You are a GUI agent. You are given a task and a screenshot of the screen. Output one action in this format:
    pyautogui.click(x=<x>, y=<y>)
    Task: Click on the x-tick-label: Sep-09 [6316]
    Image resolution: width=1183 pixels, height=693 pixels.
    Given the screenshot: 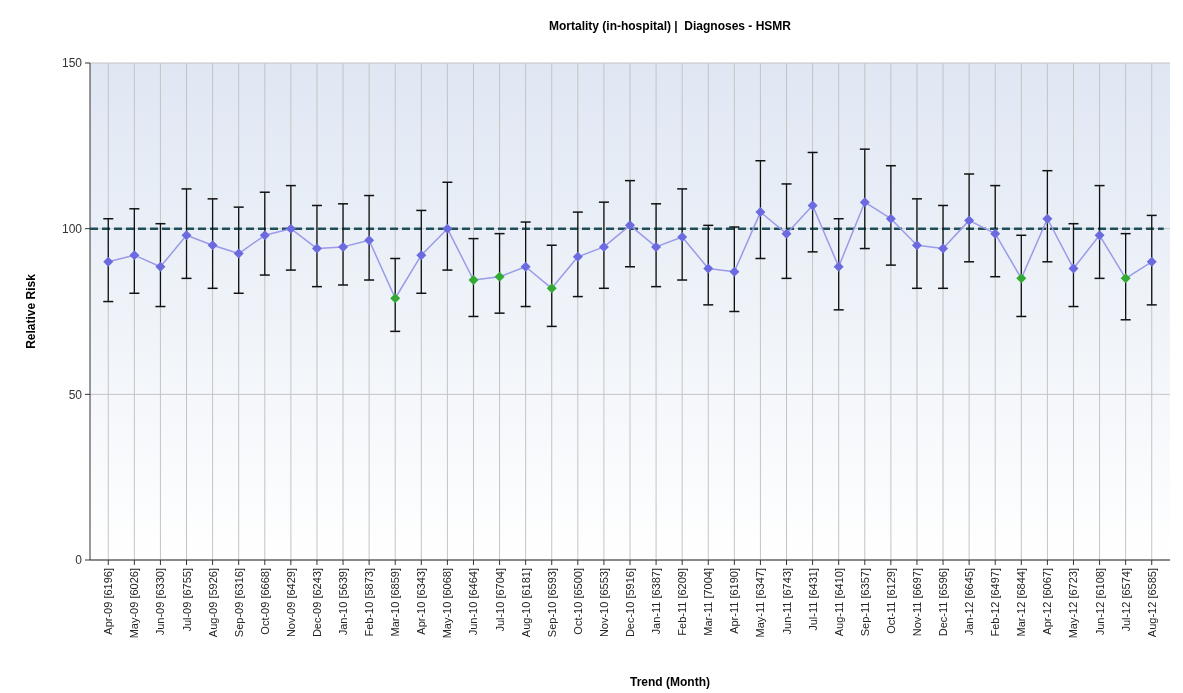 What is the action you would take?
    pyautogui.click(x=238, y=603)
    